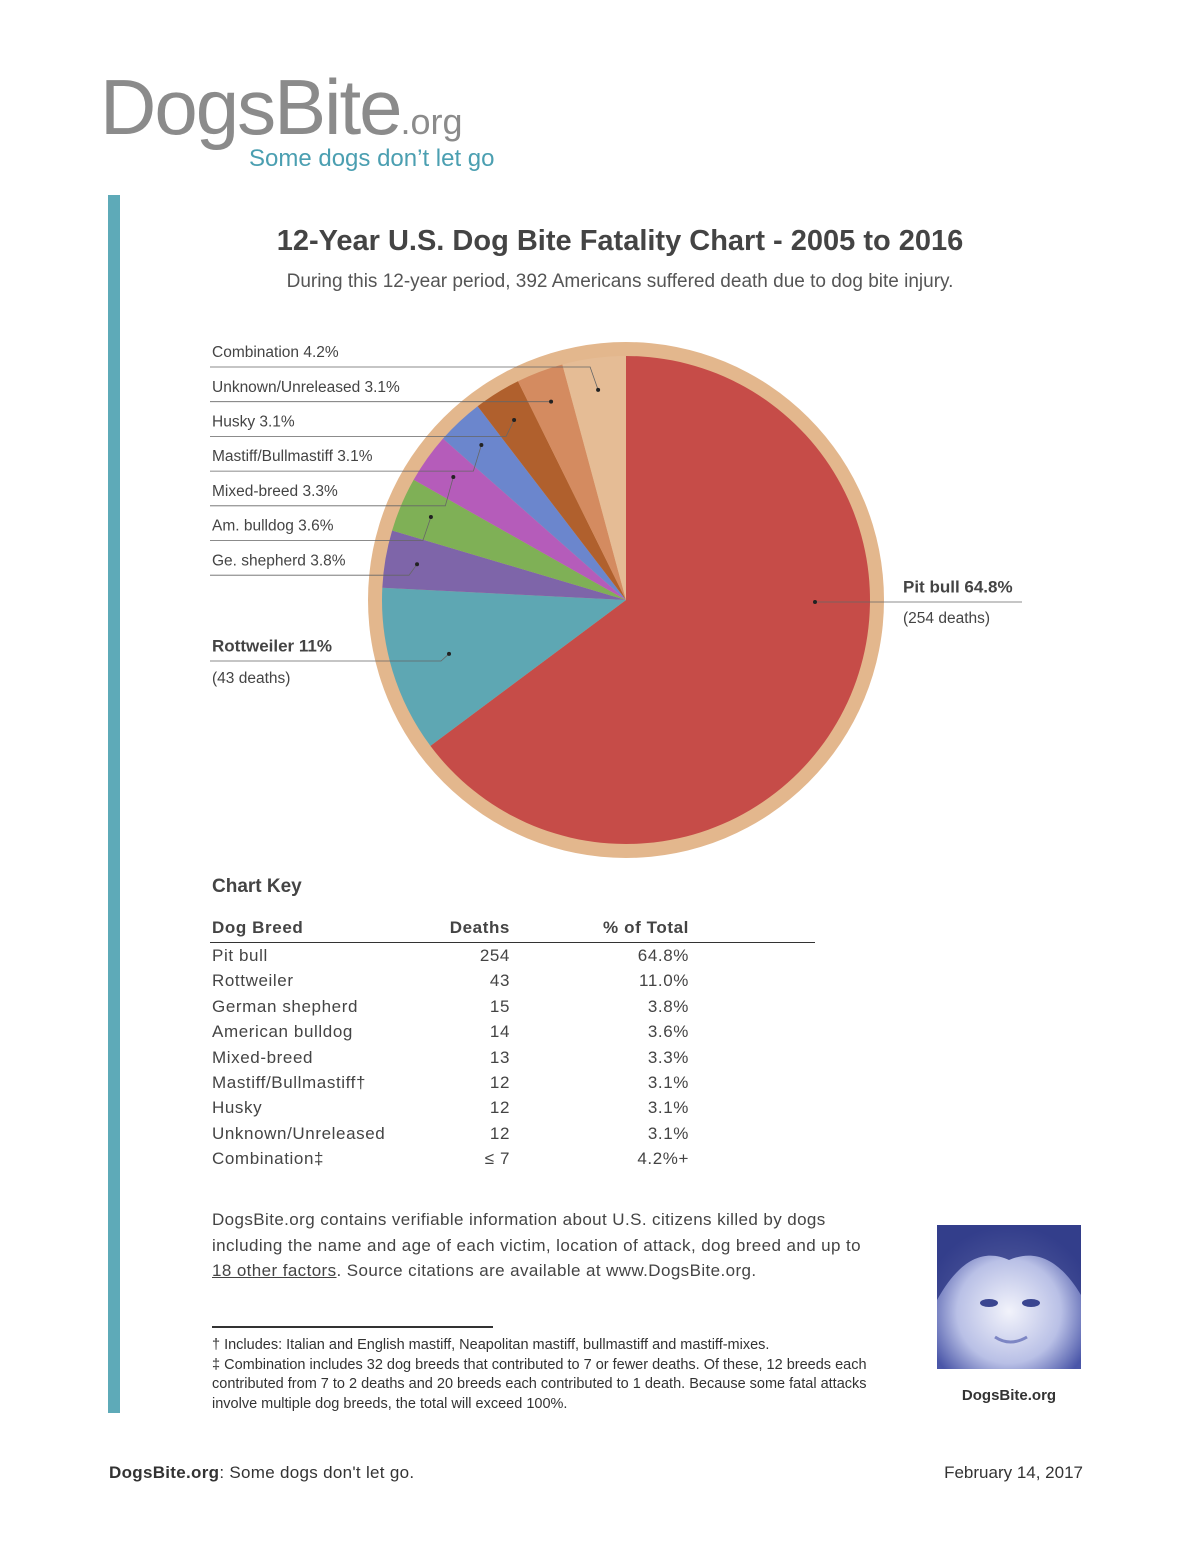 This screenshot has width=1200, height=1553. Describe the element at coordinates (512, 1009) in the screenshot. I see `table-row: German shepherd 15 3.8%` at that location.